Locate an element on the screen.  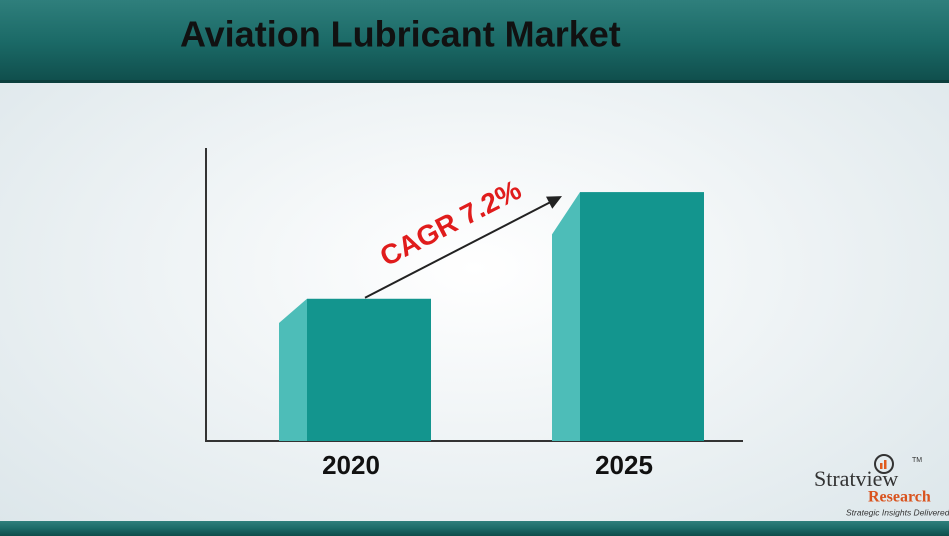
logo-tagline: Strategic Insights Delivered is located at coordinates (897, 512).